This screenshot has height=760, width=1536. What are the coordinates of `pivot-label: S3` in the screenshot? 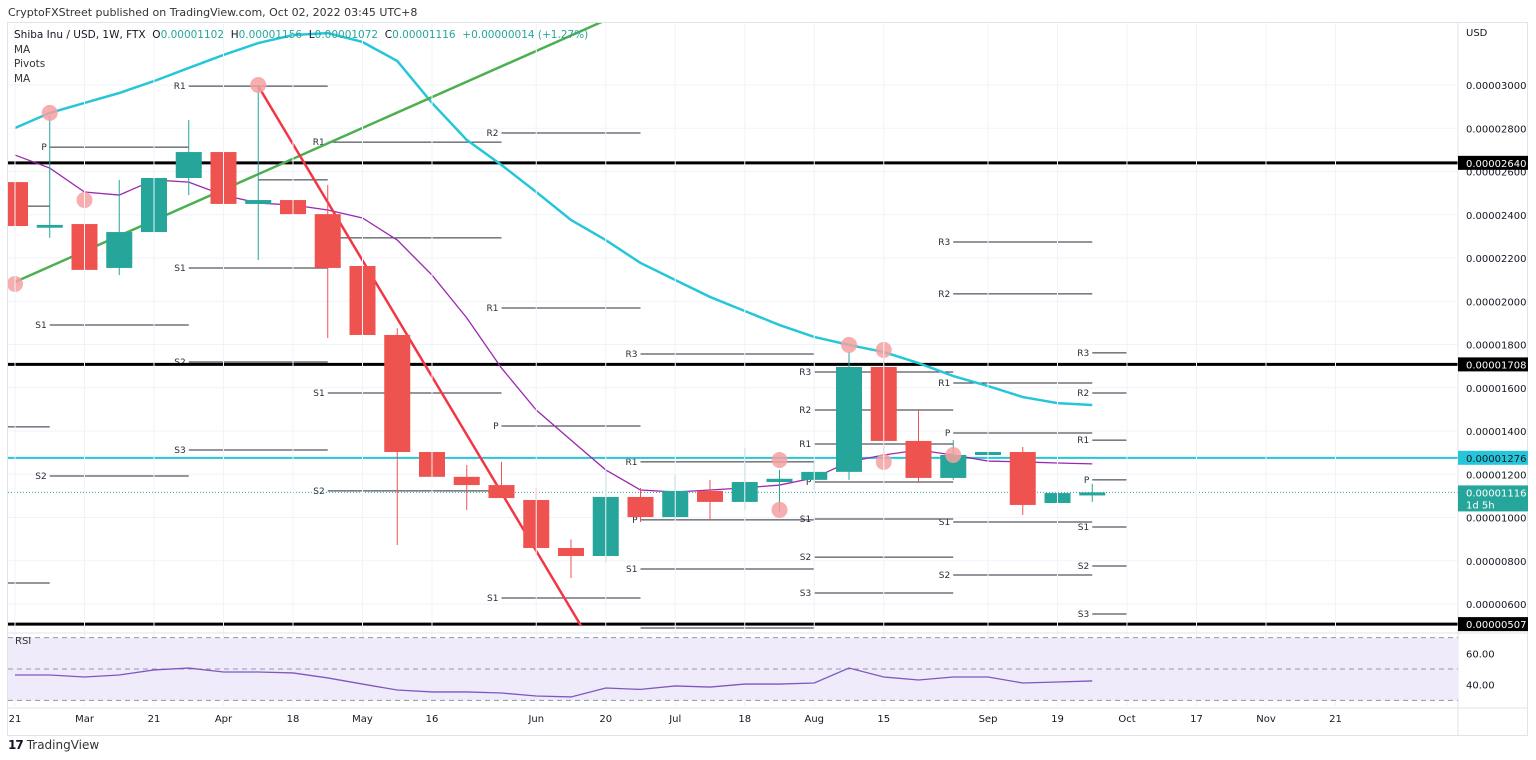 It's located at (1083, 615).